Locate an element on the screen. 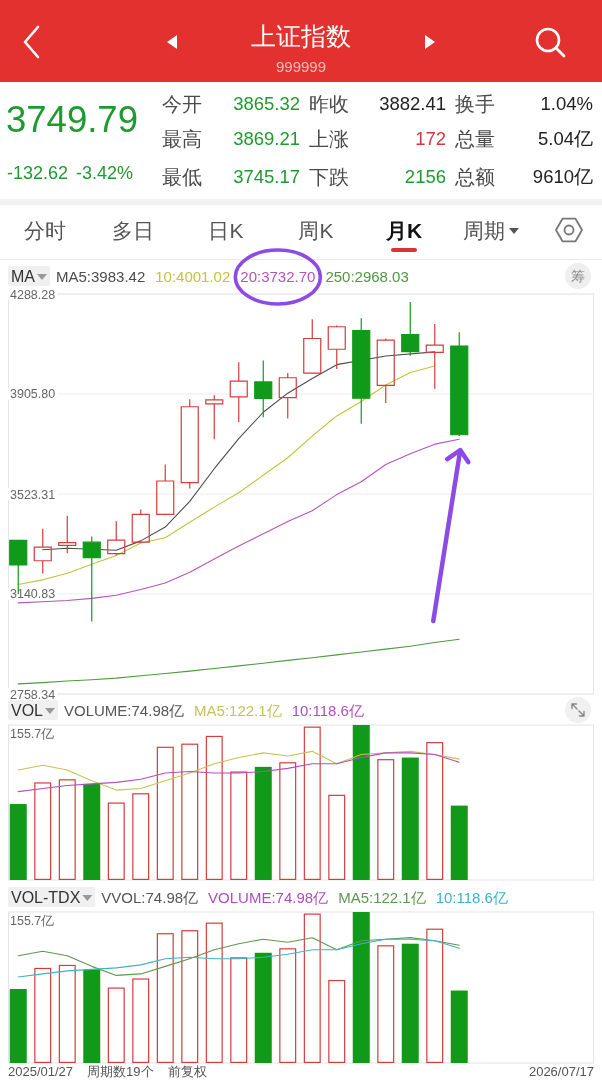 The image size is (602, 1080). text: 筹 is located at coordinates (578, 276).